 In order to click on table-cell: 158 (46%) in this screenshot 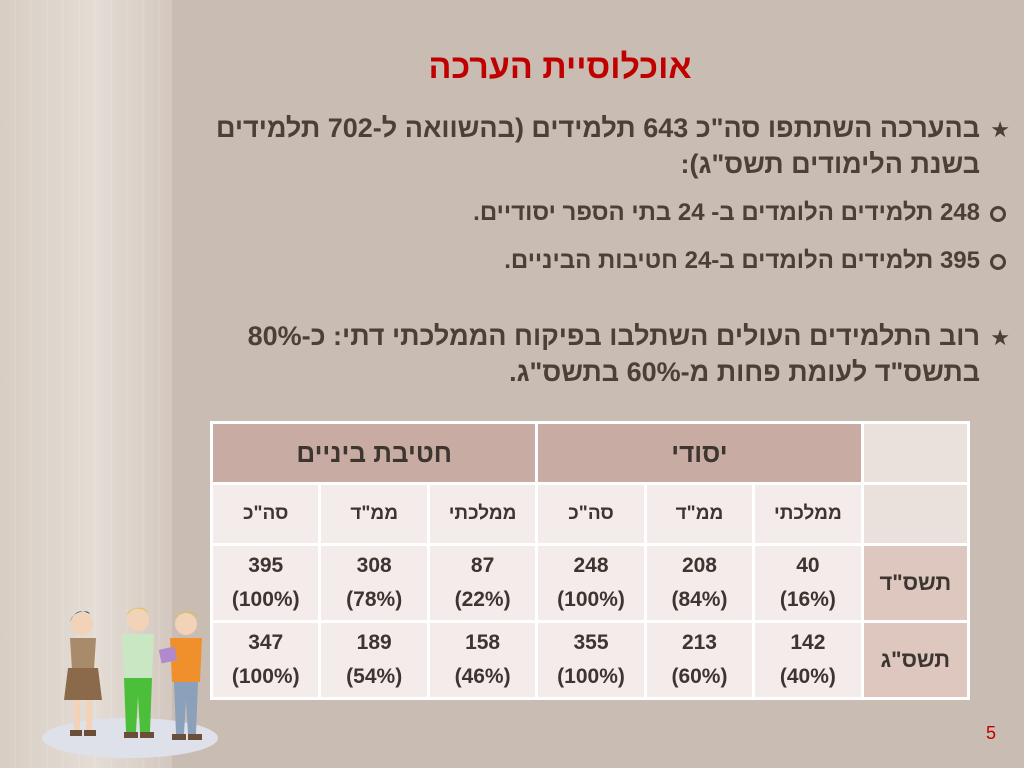, I will do `click(482, 660)`.